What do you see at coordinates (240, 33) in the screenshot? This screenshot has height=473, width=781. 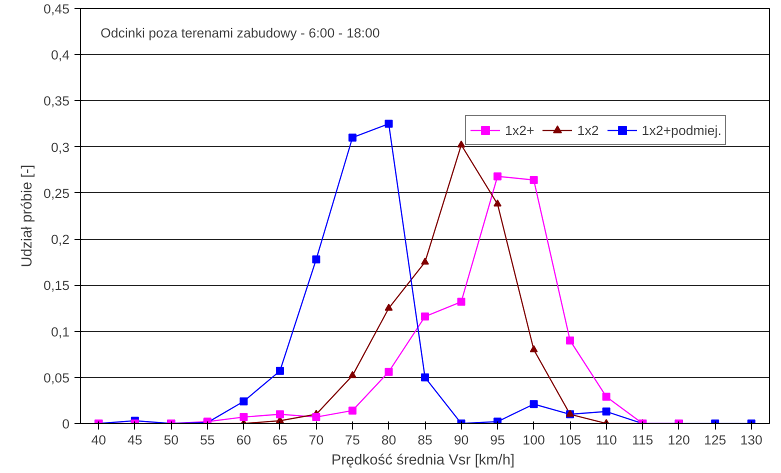 I see `annotation: Odcinki poza terenami zabudowy - 6:00 - 18:00` at bounding box center [240, 33].